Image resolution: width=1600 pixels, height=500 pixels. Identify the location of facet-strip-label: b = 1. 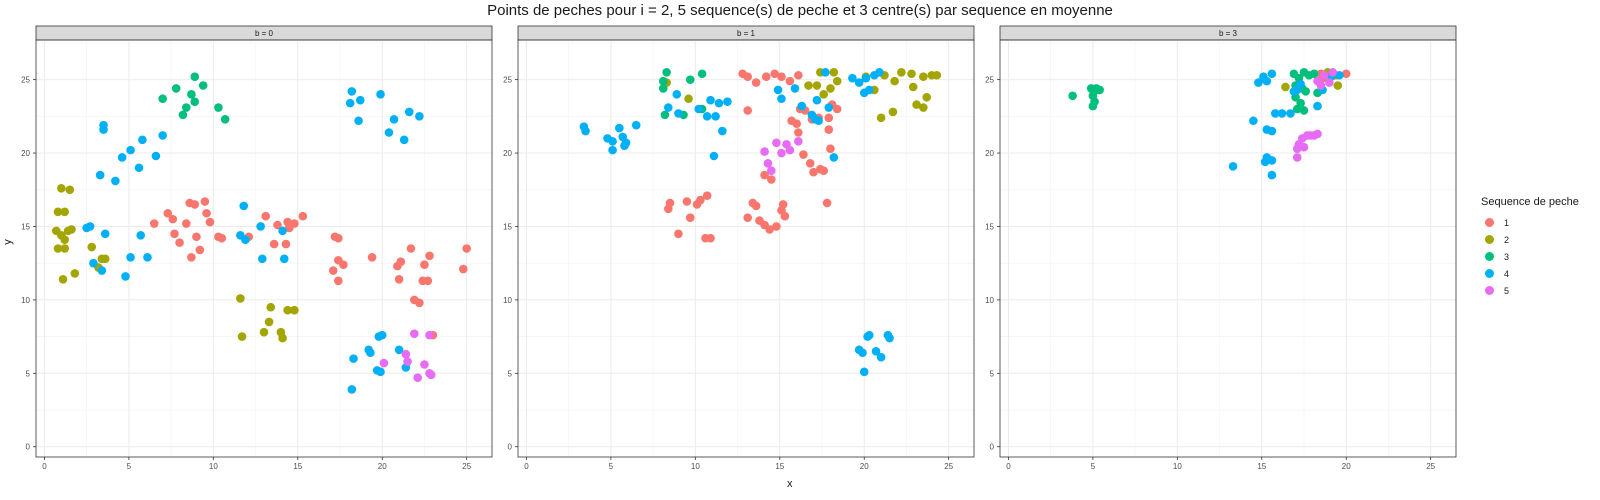
(746, 33).